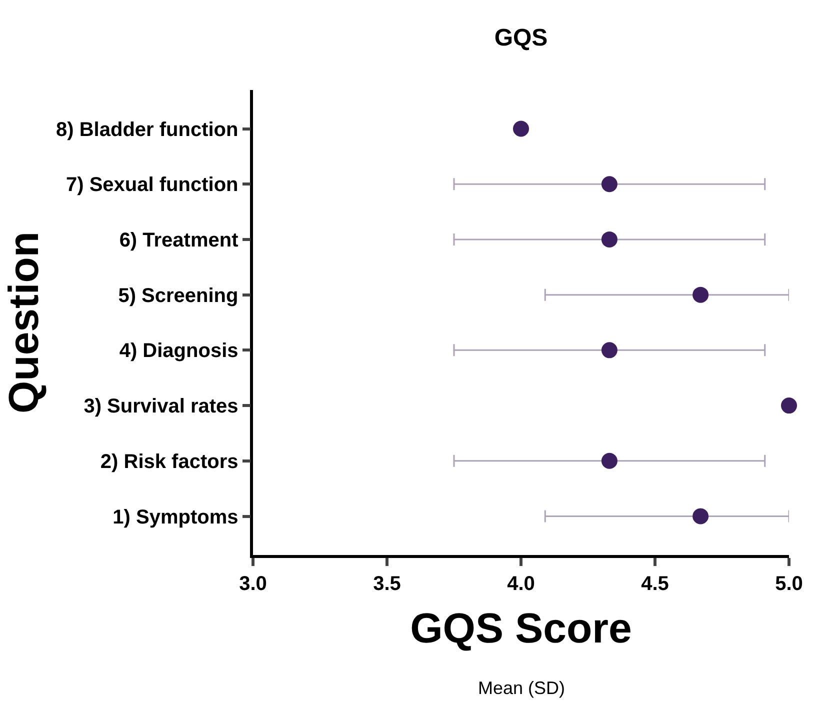 The height and width of the screenshot is (720, 824). What do you see at coordinates (178, 351) in the screenshot?
I see `y-tick-label: 4) Diagnosis` at bounding box center [178, 351].